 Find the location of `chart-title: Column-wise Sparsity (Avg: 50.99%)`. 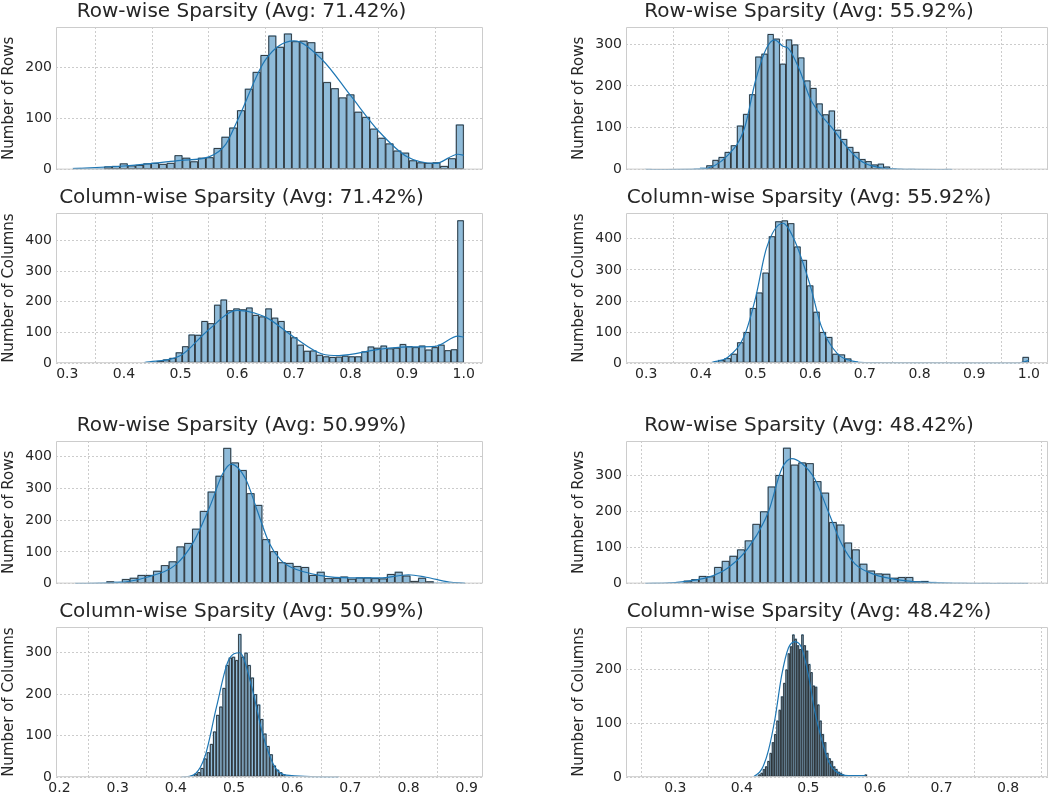

chart-title: Column-wise Sparsity (Avg: 50.99%) is located at coordinates (241, 610).